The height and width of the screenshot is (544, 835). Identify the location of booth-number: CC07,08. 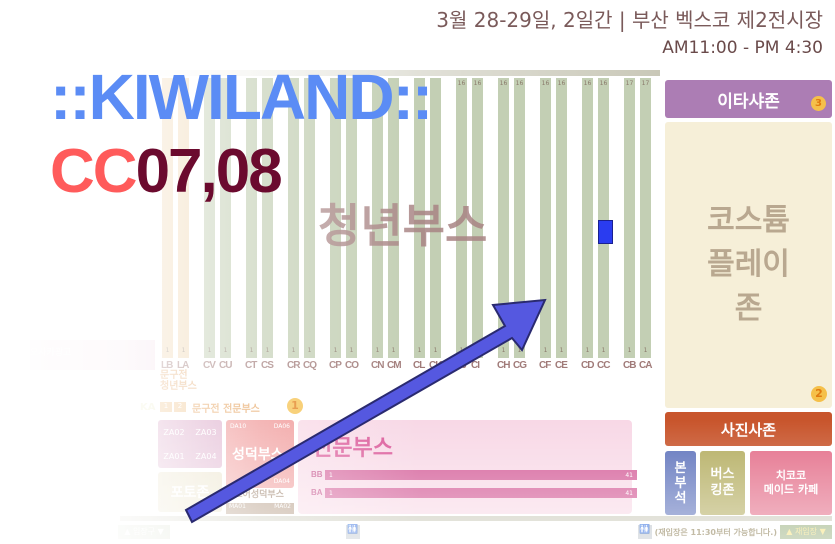
(166, 171).